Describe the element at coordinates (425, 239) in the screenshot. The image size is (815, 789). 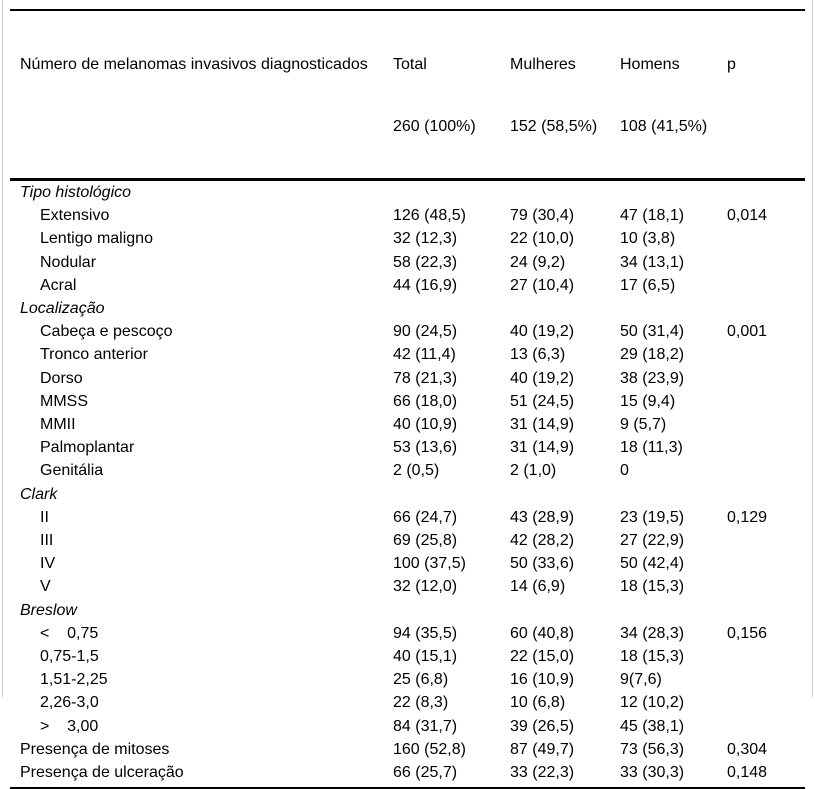
I see `cell-total: 32 (12,3)` at that location.